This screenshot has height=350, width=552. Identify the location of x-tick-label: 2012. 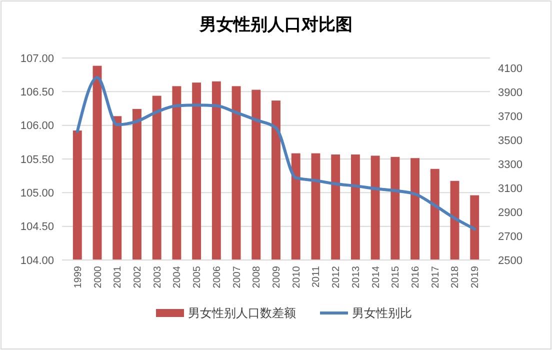
(336, 277).